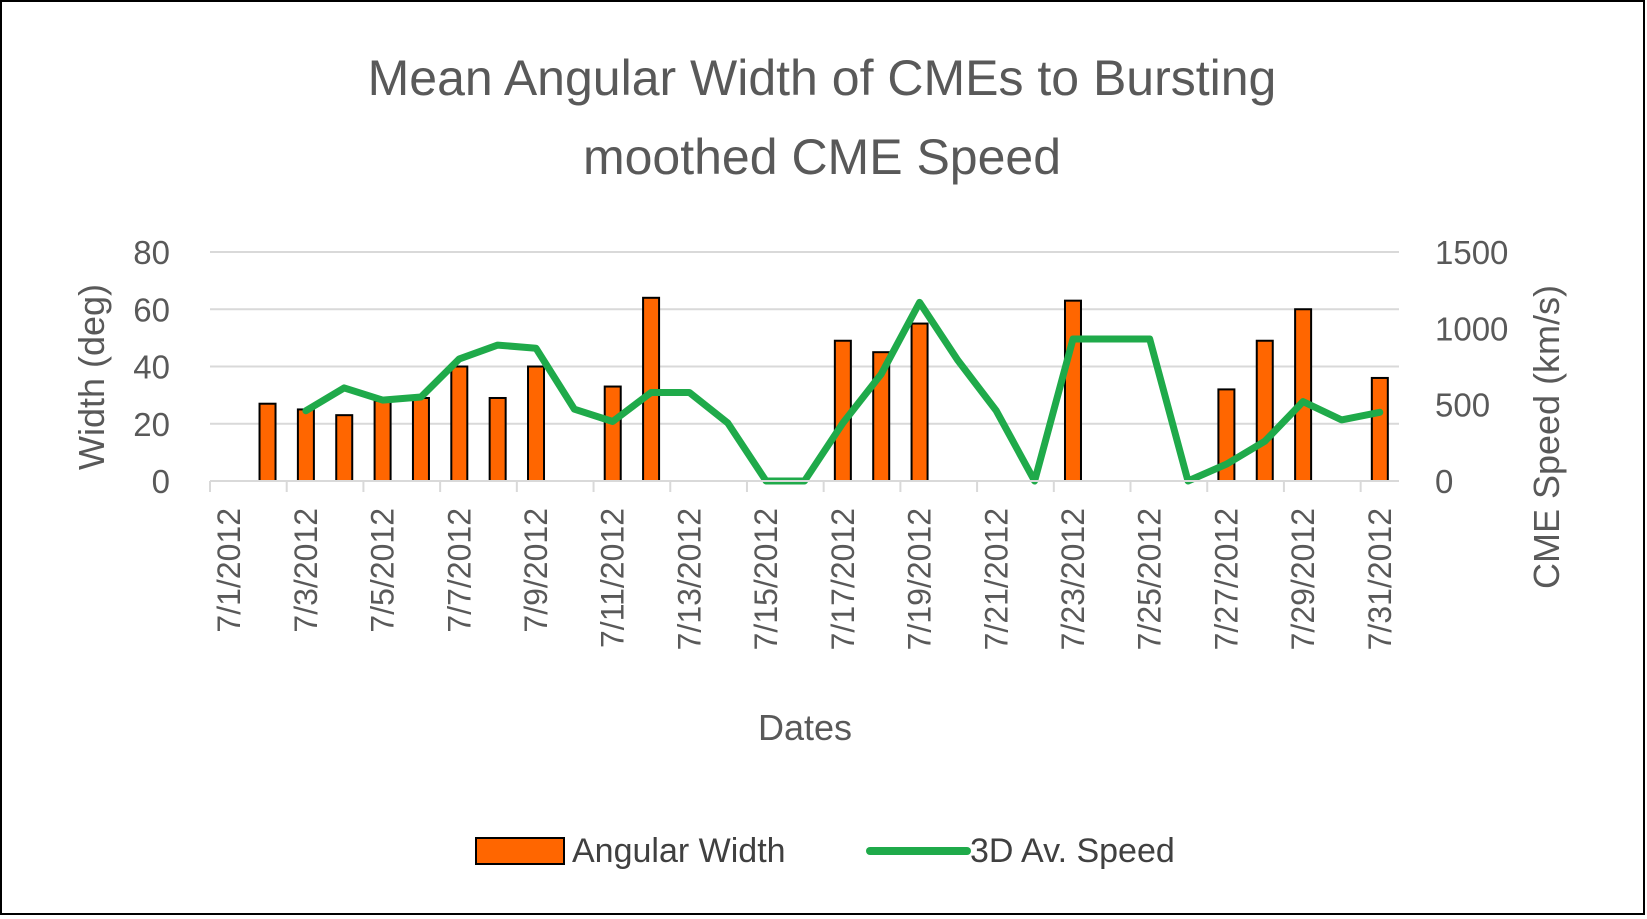 The width and height of the screenshot is (1647, 919). I want to click on legend: Angular Width 3D Av. Speed, so click(825, 851).